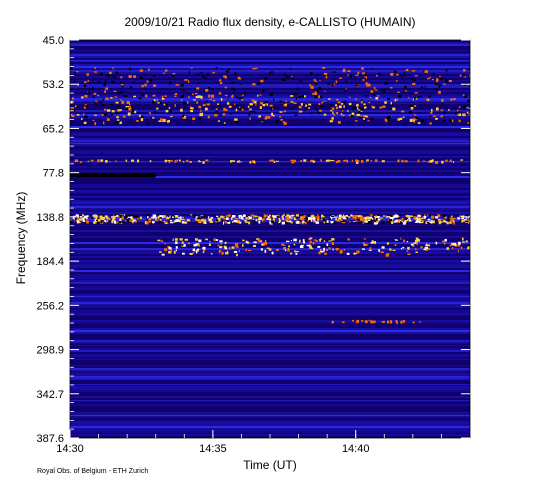 The height and width of the screenshot is (480, 540). What do you see at coordinates (249, 442) in the screenshot?
I see `x-axis: 14:30 14:35 14:40` at bounding box center [249, 442].